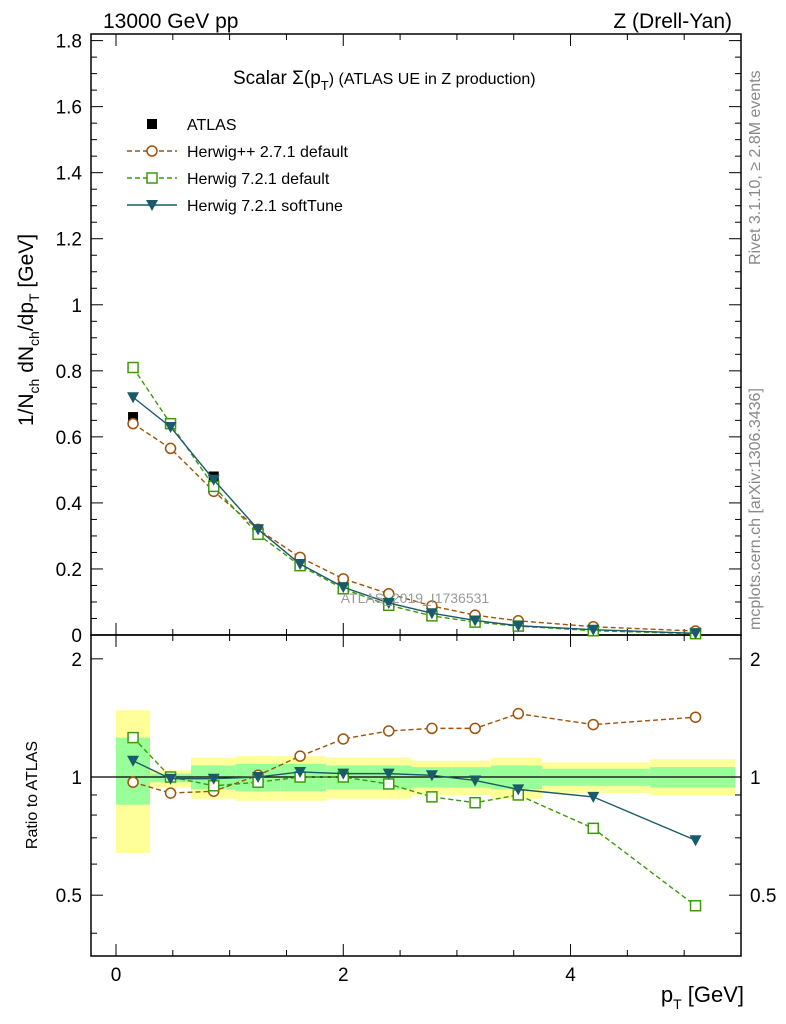 The height and width of the screenshot is (1024, 786). What do you see at coordinates (116, 975) in the screenshot?
I see `x-tick-label: 0` at bounding box center [116, 975].